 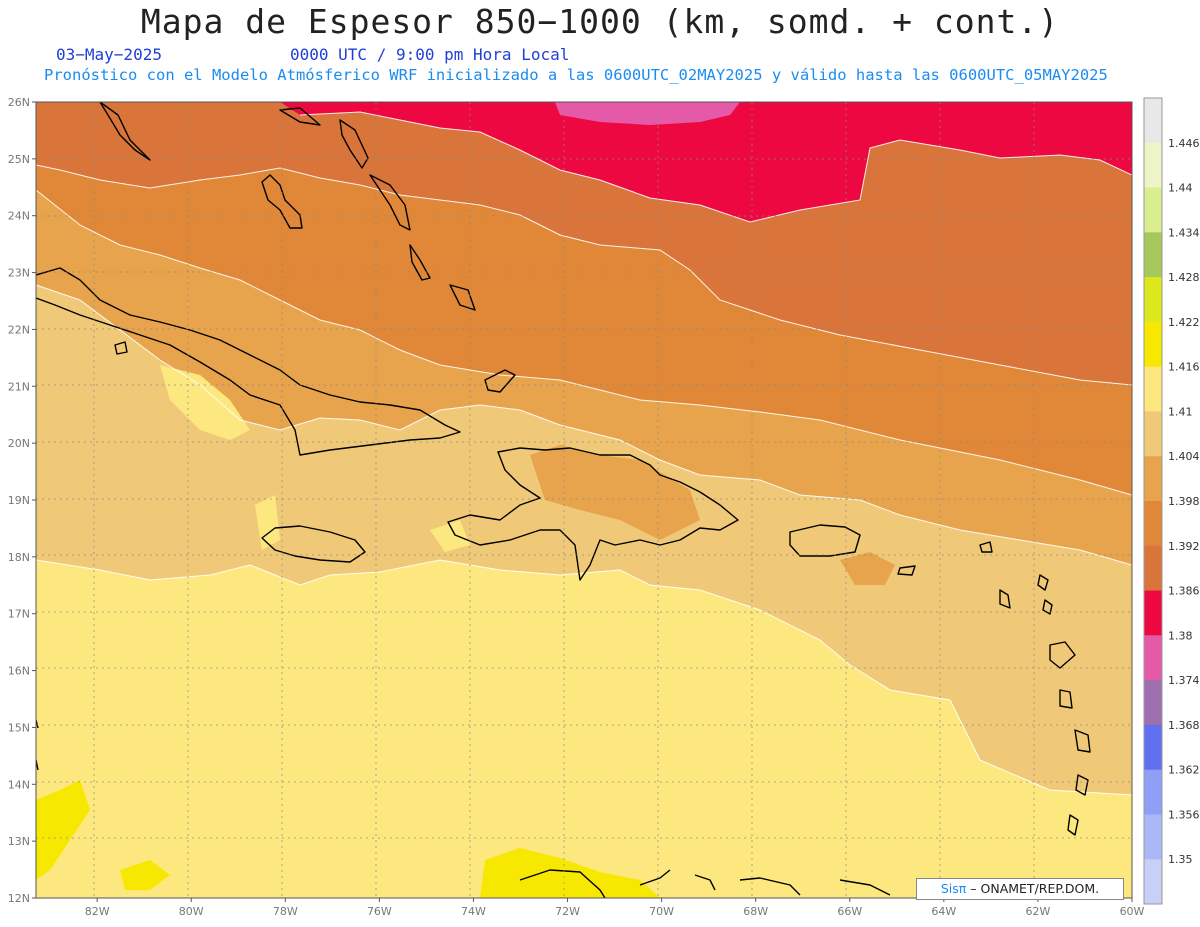 I want to click on coast-isle-youth, so click(x=121, y=348).